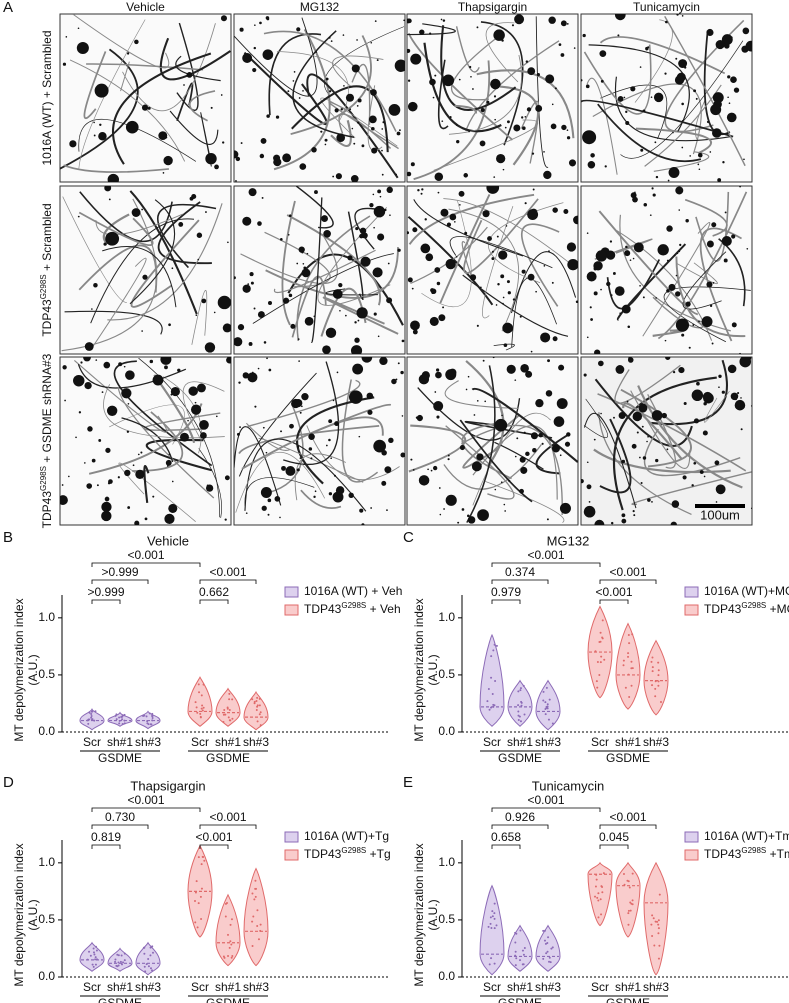 The height and width of the screenshot is (1003, 789). I want to click on micrograph, so click(145, 98).